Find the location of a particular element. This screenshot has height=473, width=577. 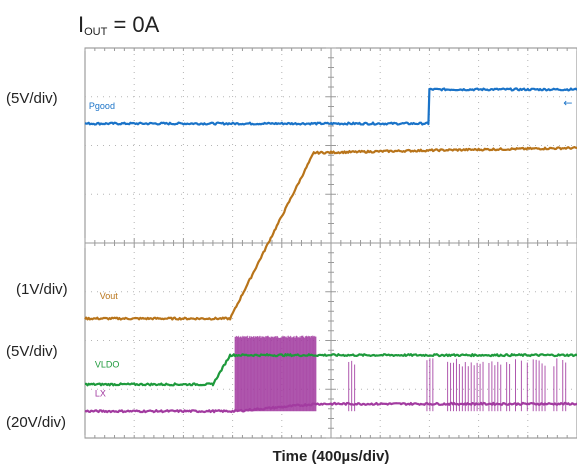

chart-title: IOUT = 0A is located at coordinates (119, 25).